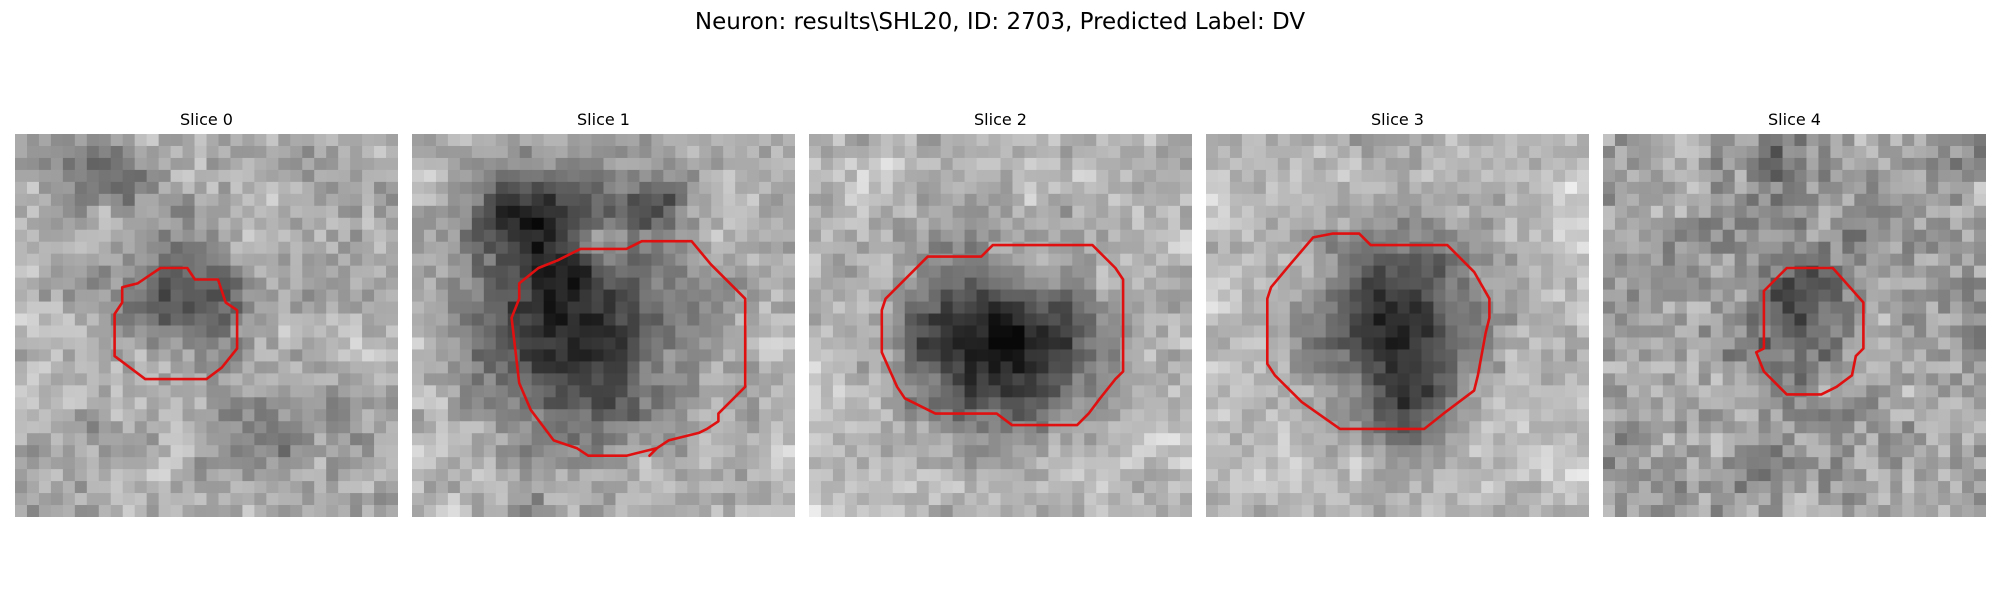 Image resolution: width=2000 pixels, height=600 pixels. I want to click on slice-panel-3: Slice 3, so click(1397, 312).